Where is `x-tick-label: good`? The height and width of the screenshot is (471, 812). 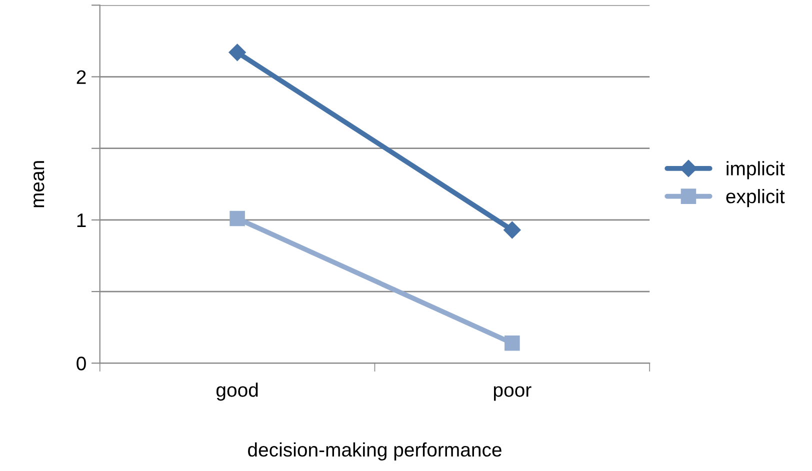 x-tick-label: good is located at coordinates (237, 391).